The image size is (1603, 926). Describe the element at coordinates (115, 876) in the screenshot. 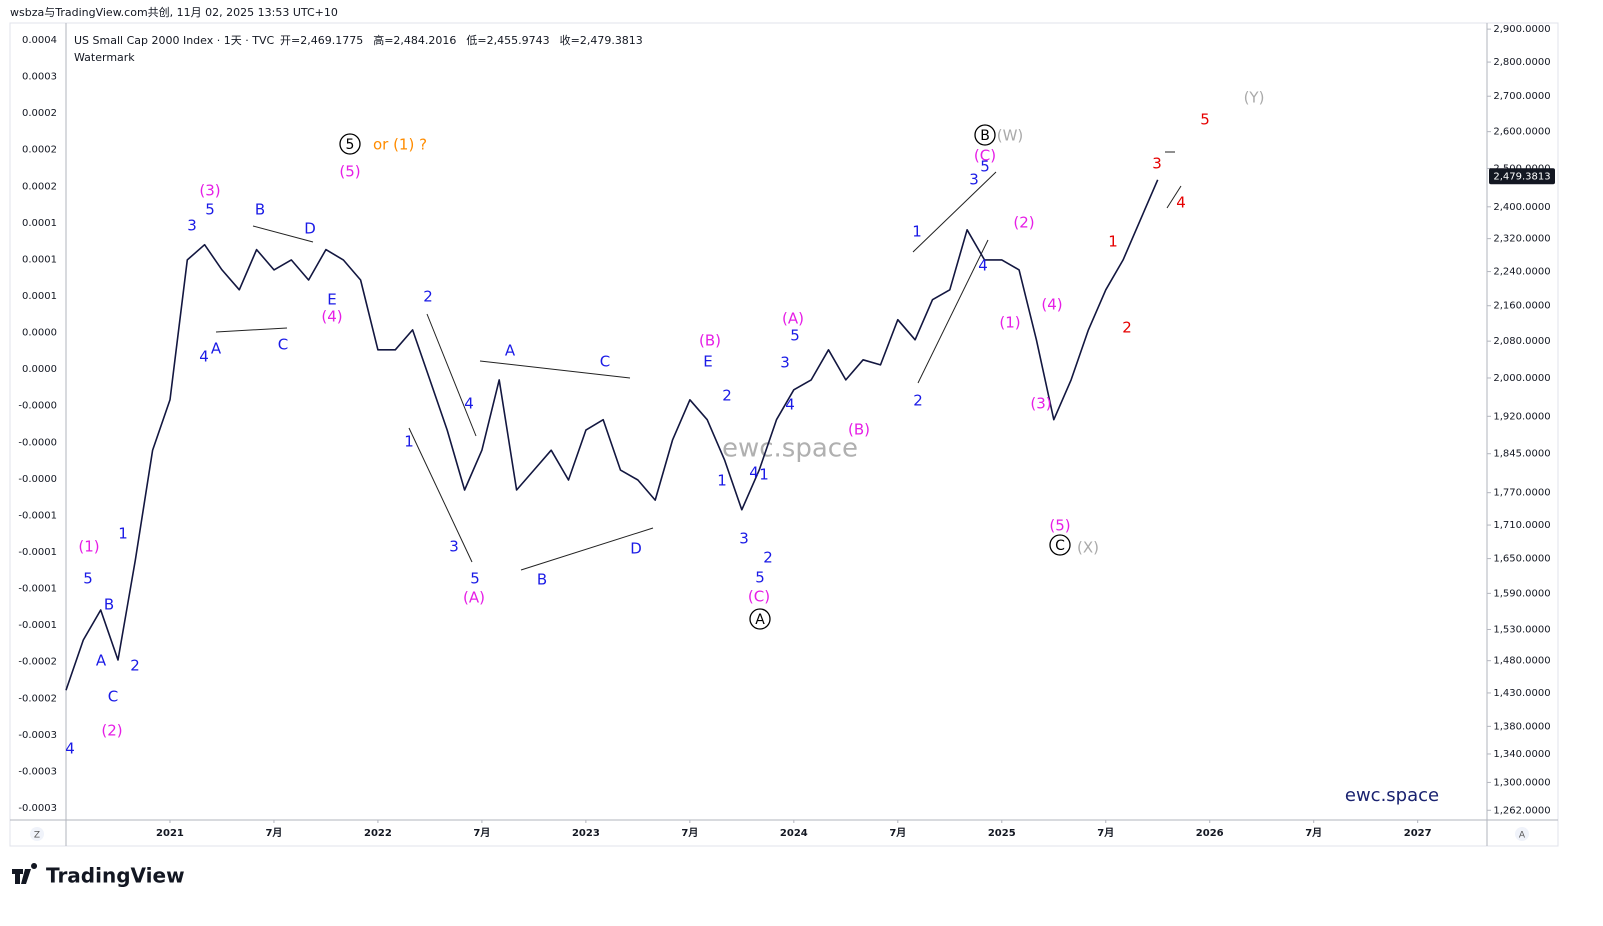

I see `brand-name: TradingView` at that location.